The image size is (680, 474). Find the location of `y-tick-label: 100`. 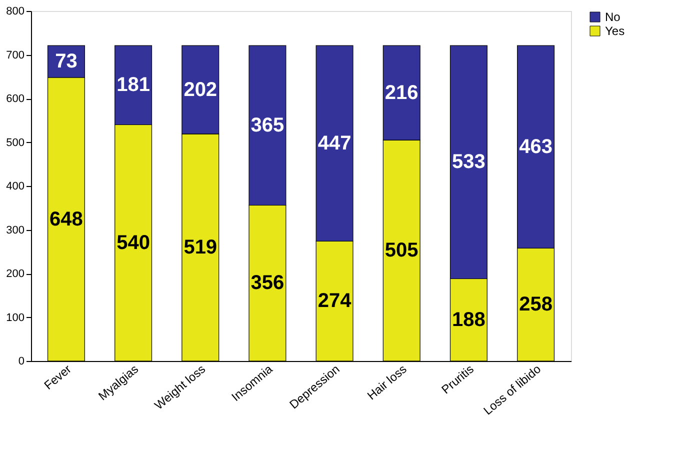

y-tick-label: 100 is located at coordinates (15, 318).